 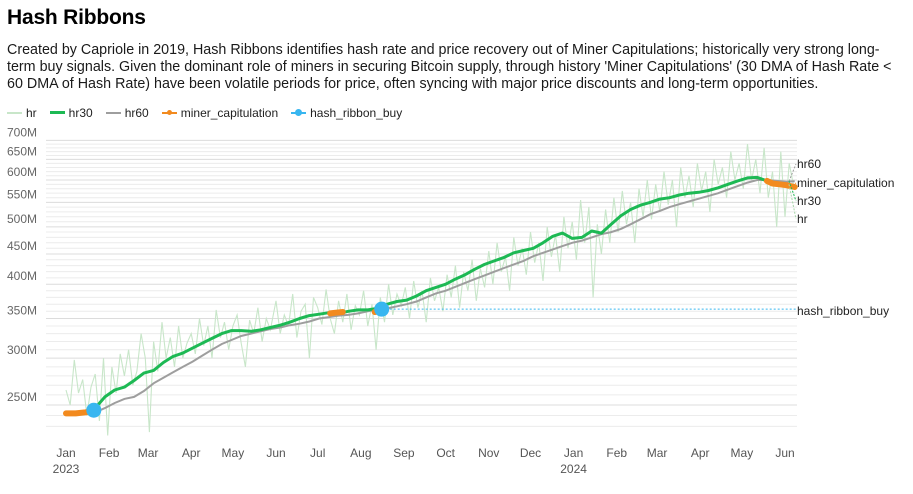 What do you see at coordinates (229, 113) in the screenshot?
I see `legend-label-miner-capitulation: miner_capitulation` at bounding box center [229, 113].